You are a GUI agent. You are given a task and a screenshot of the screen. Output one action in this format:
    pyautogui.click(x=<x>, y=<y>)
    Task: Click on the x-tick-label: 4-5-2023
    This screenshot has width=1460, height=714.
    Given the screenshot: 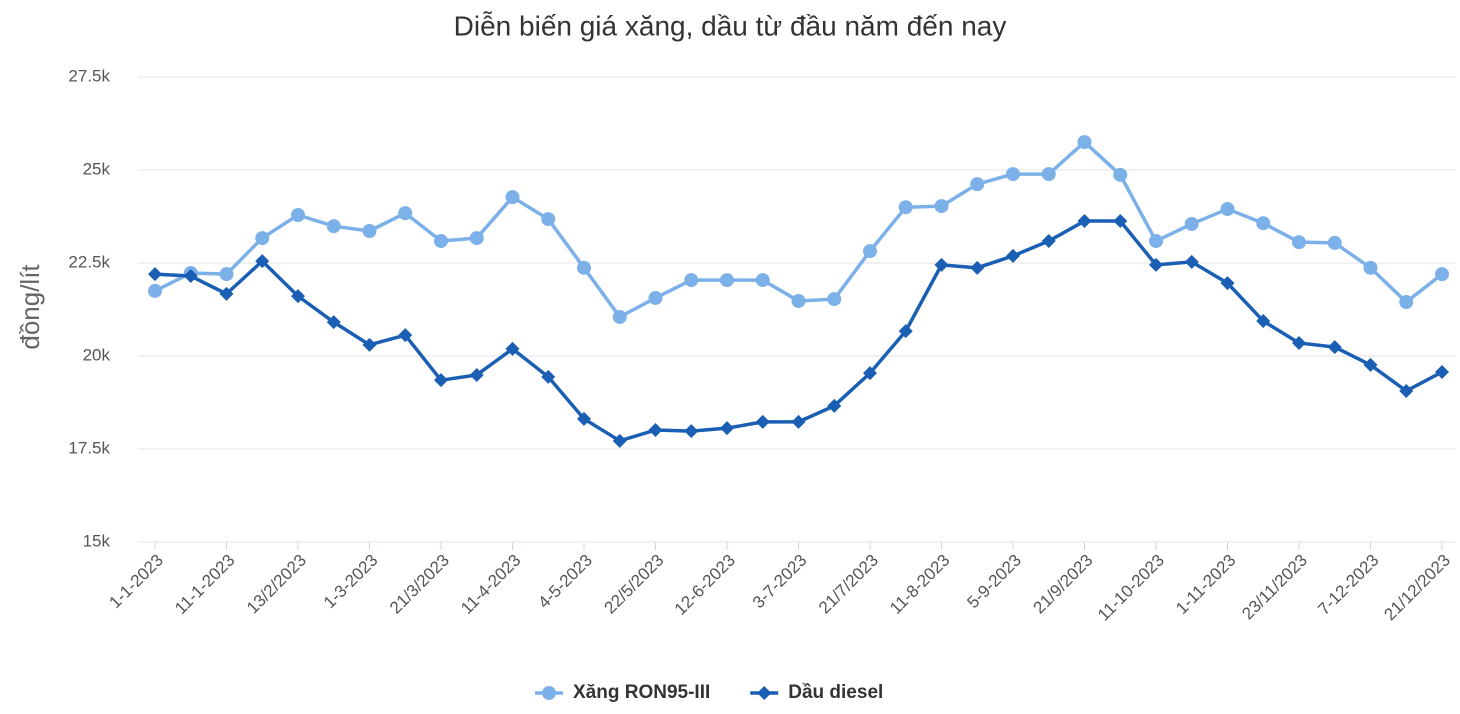 What is the action you would take?
    pyautogui.click(x=565, y=582)
    